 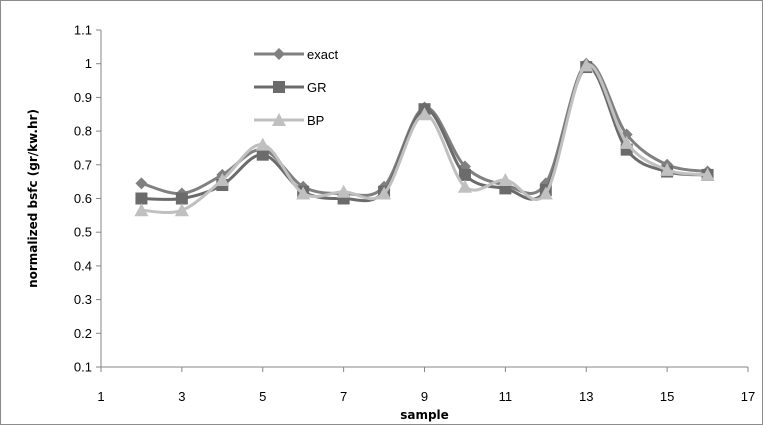 I want to click on x-tick-label: 9, so click(x=424, y=396).